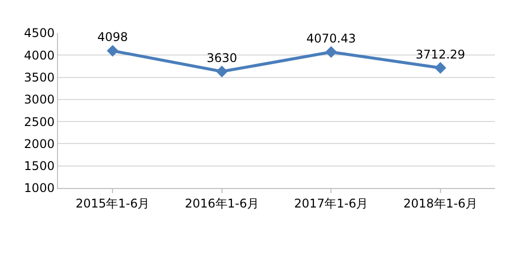 The width and height of the screenshot is (517, 270). What do you see at coordinates (113, 203) in the screenshot?
I see `x-tick-label: 2015年1-6月` at bounding box center [113, 203].